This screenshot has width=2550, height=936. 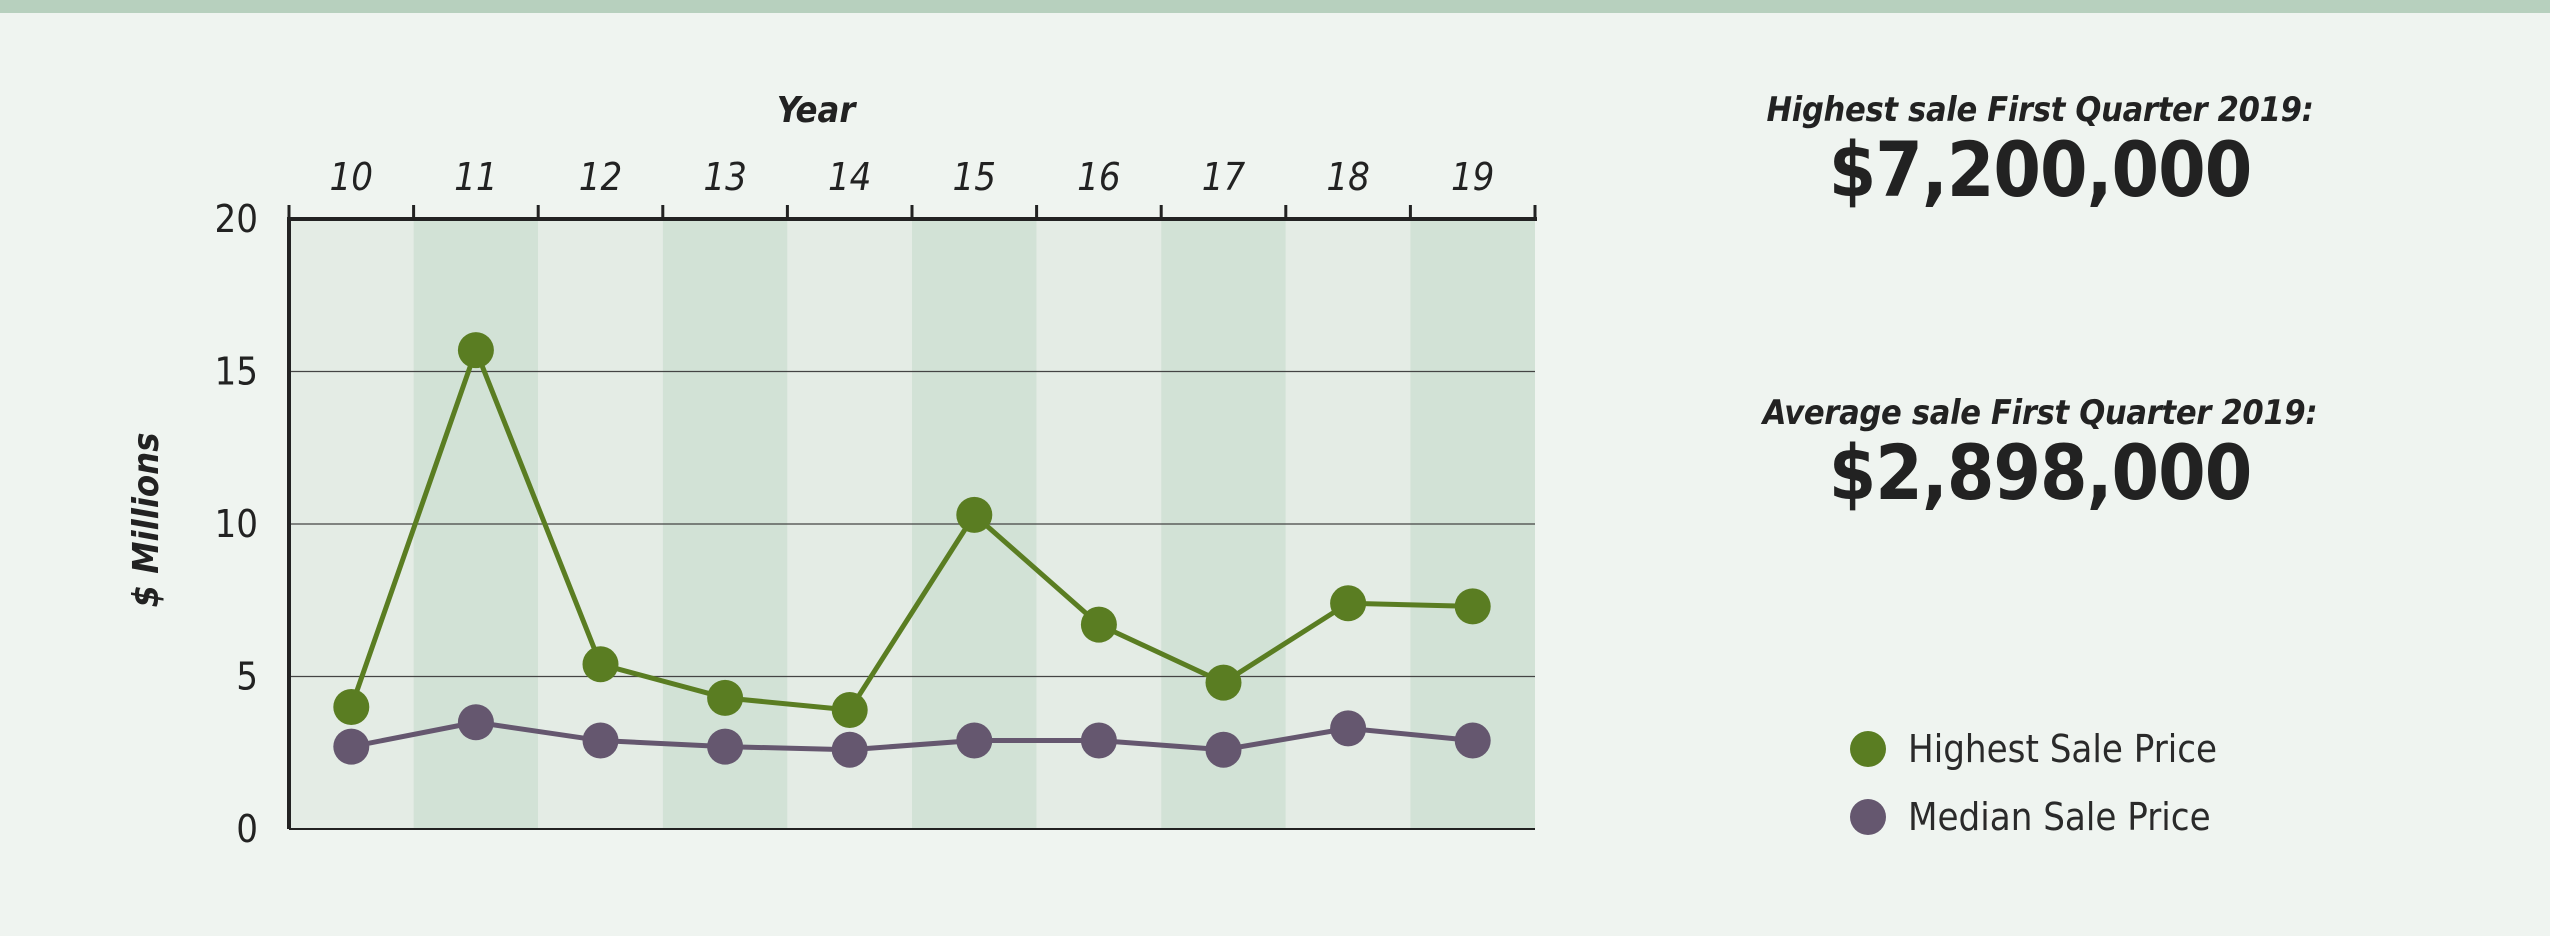 I want to click on y-tick-label: 5, so click(x=247, y=677).